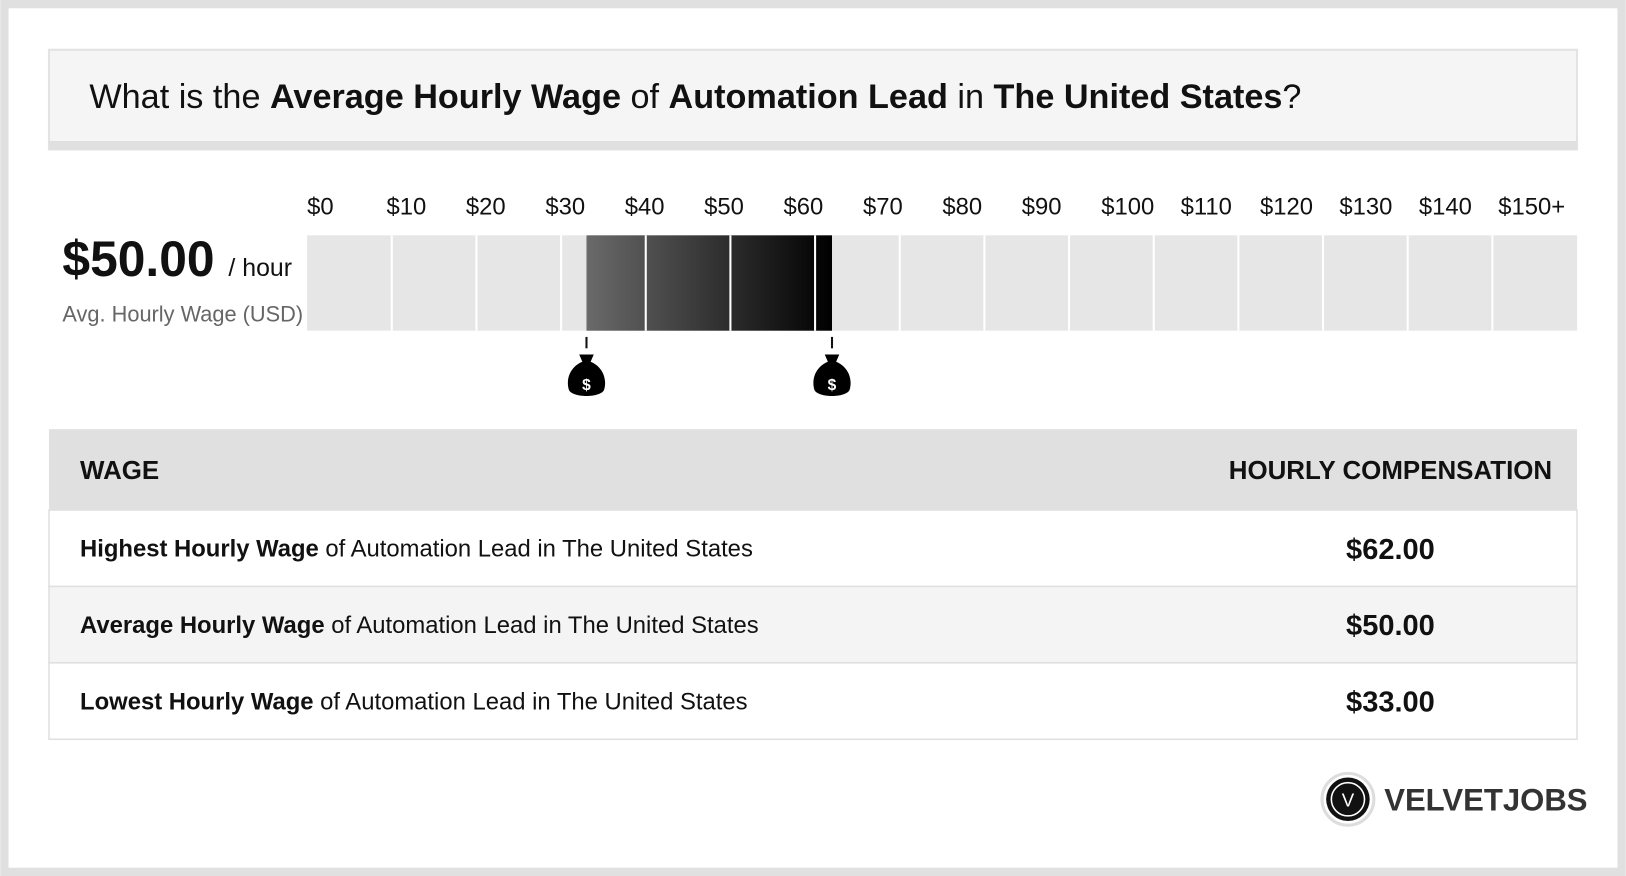 Image resolution: width=1626 pixels, height=876 pixels. What do you see at coordinates (1042, 207) in the screenshot?
I see `scale-tick-label: $90` at bounding box center [1042, 207].